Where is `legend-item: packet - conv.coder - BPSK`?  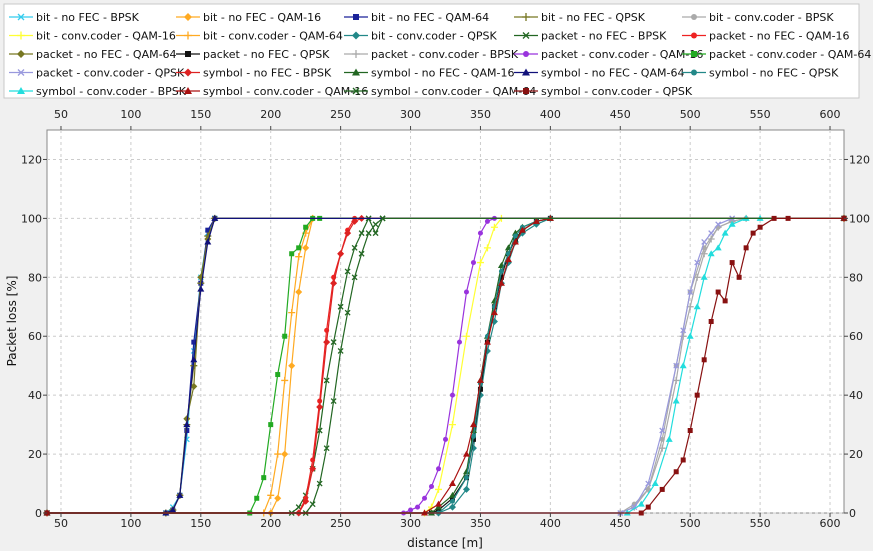 legend-item: packet - conv.coder - BPSK is located at coordinates (431, 54).